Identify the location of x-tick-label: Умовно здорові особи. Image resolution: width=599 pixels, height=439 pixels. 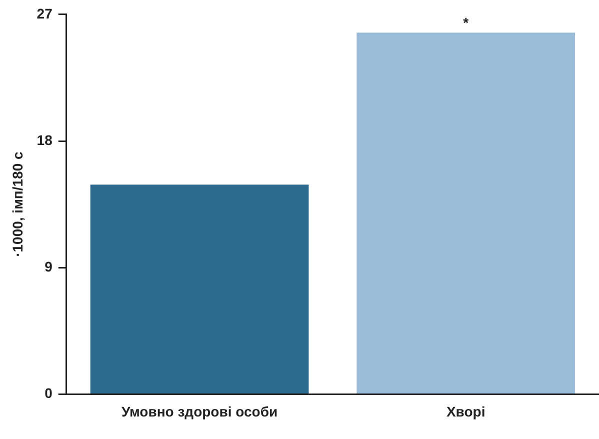
(199, 411).